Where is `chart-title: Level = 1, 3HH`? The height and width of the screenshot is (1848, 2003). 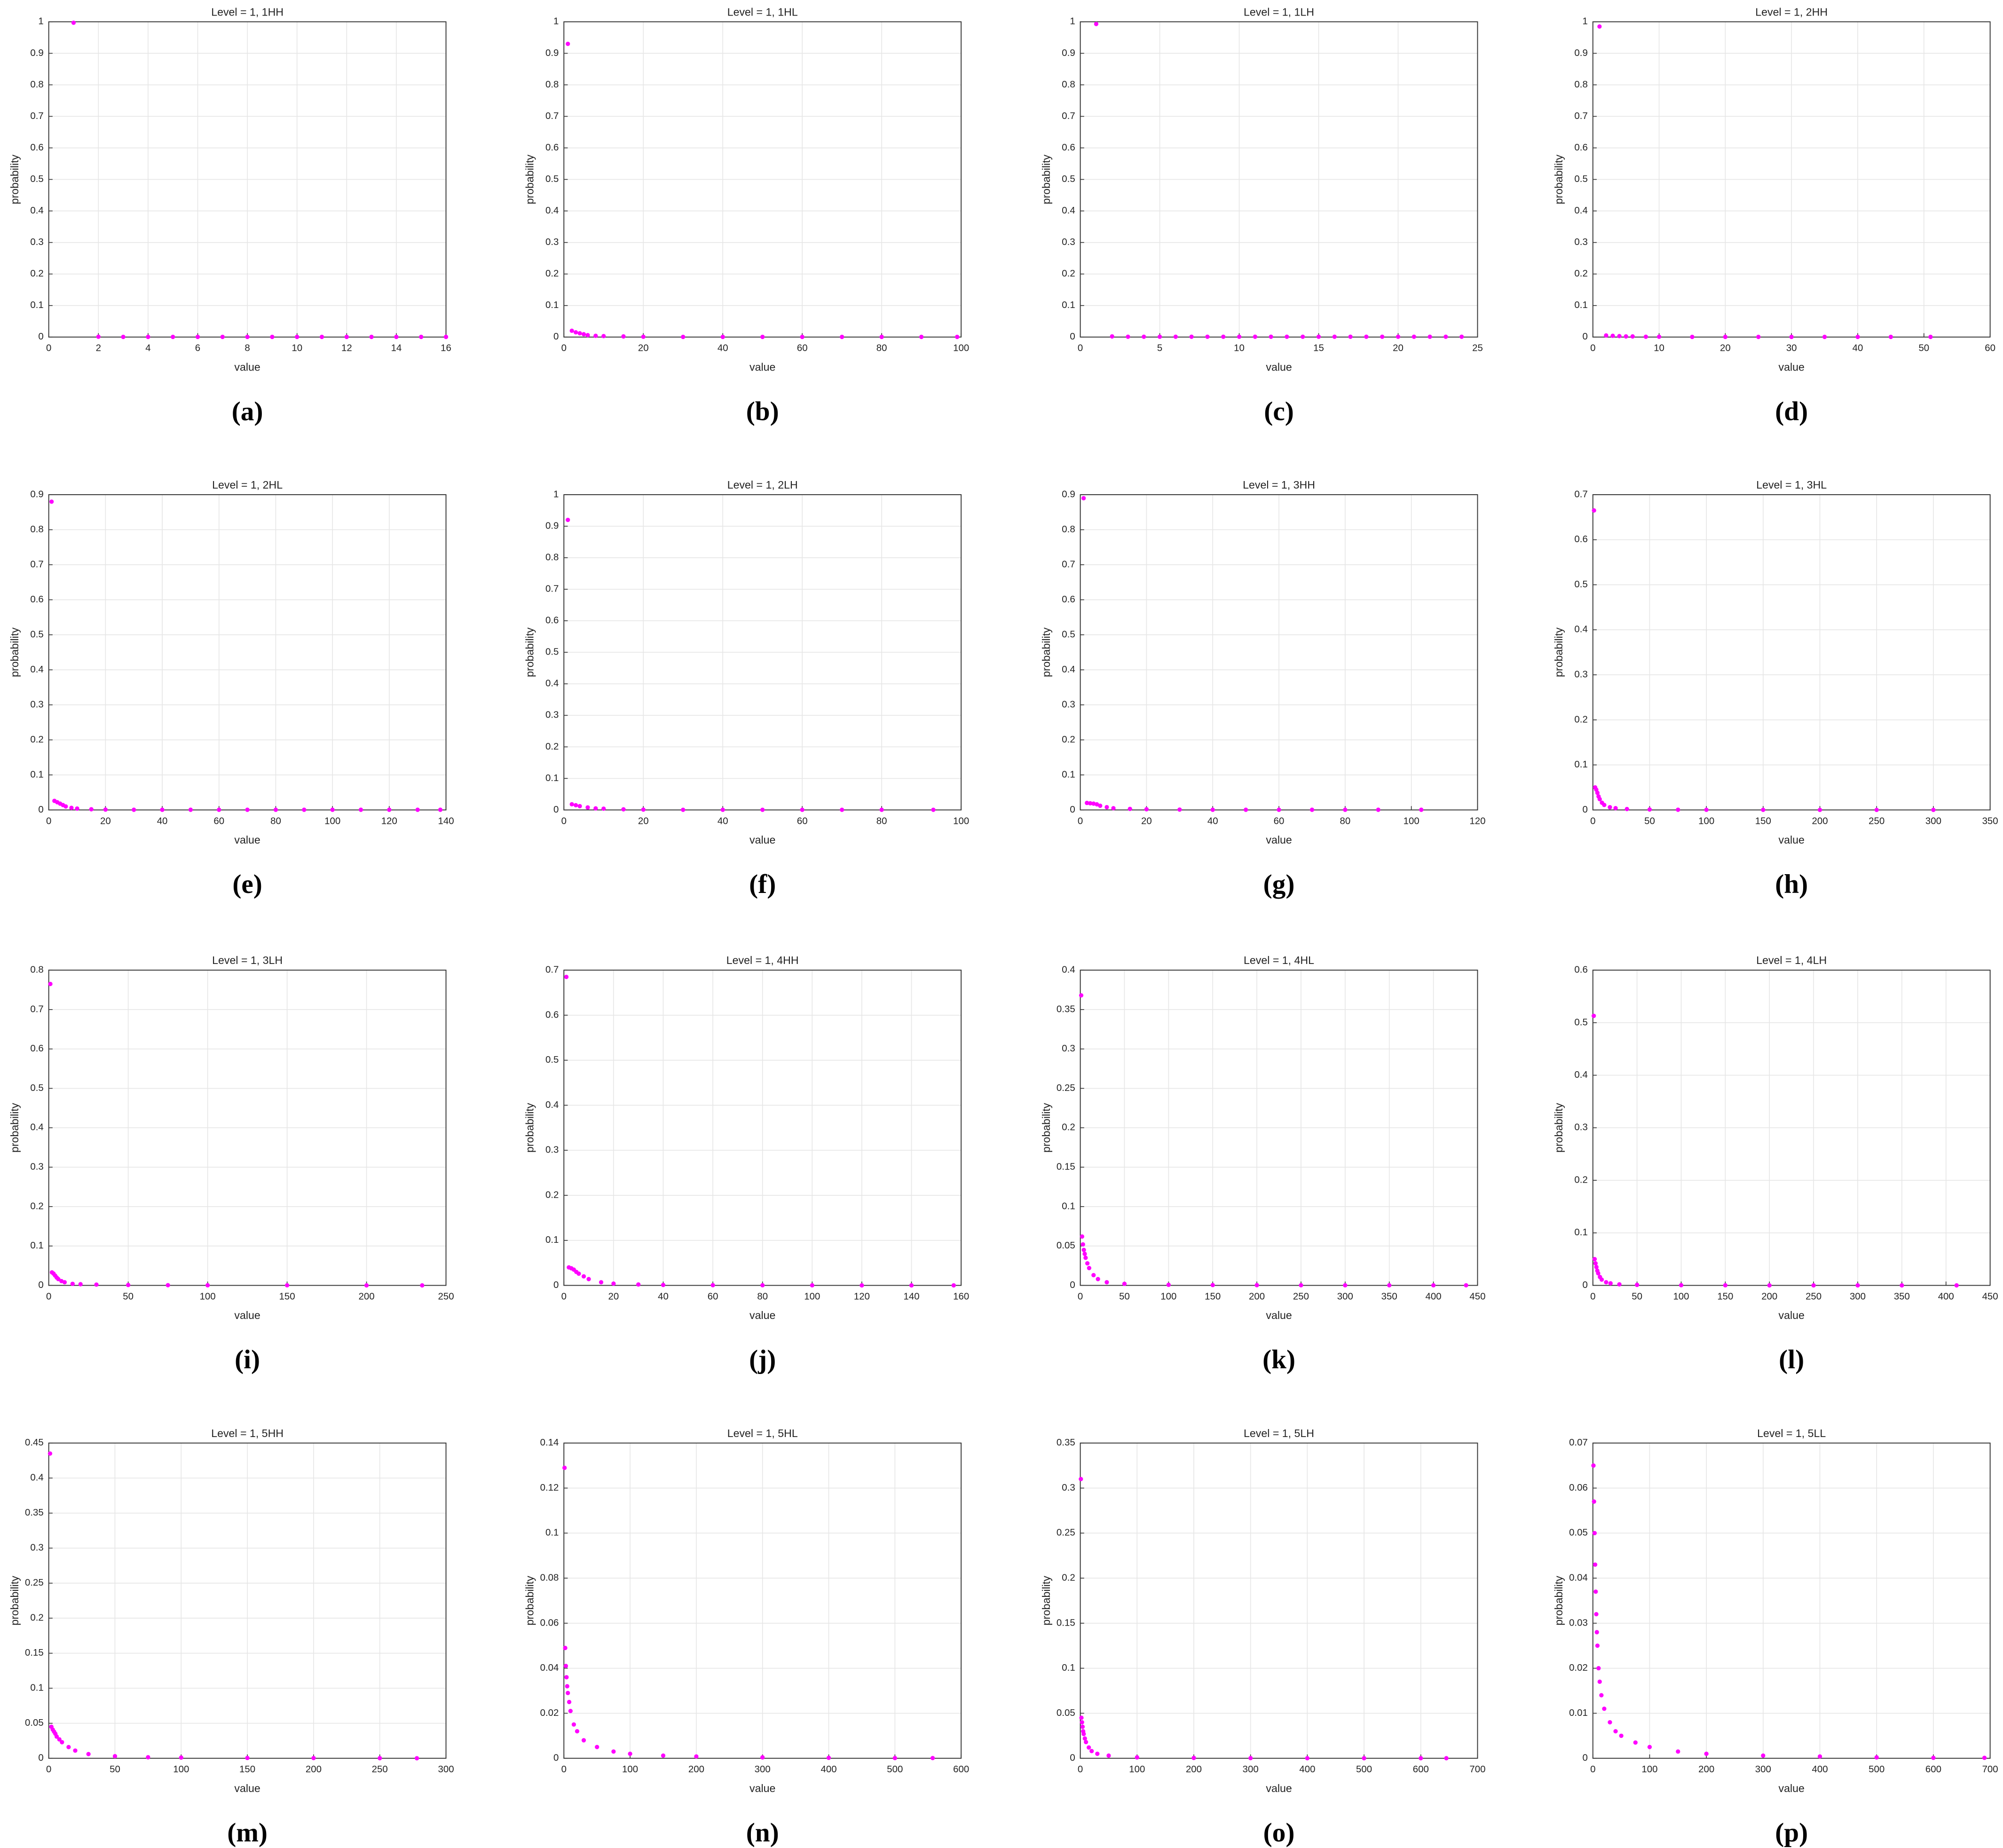
chart-title: Level = 1, 3HH is located at coordinates (1279, 485).